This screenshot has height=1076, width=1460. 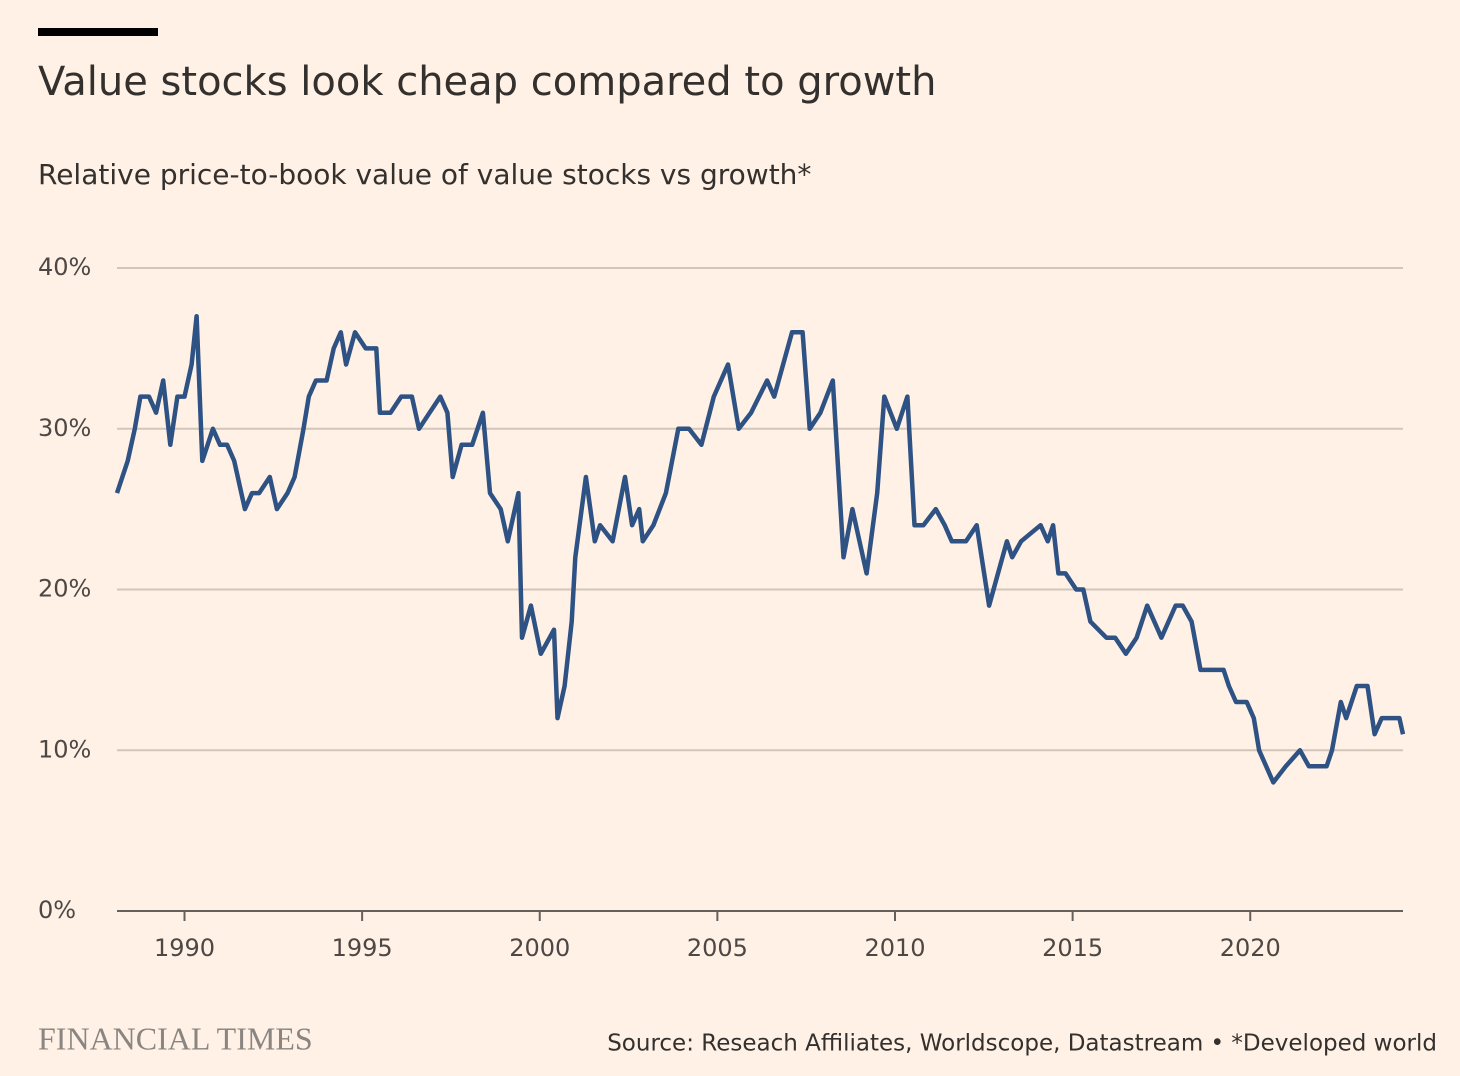 What do you see at coordinates (64, 589) in the screenshot?
I see `y-tick-label: 20%` at bounding box center [64, 589].